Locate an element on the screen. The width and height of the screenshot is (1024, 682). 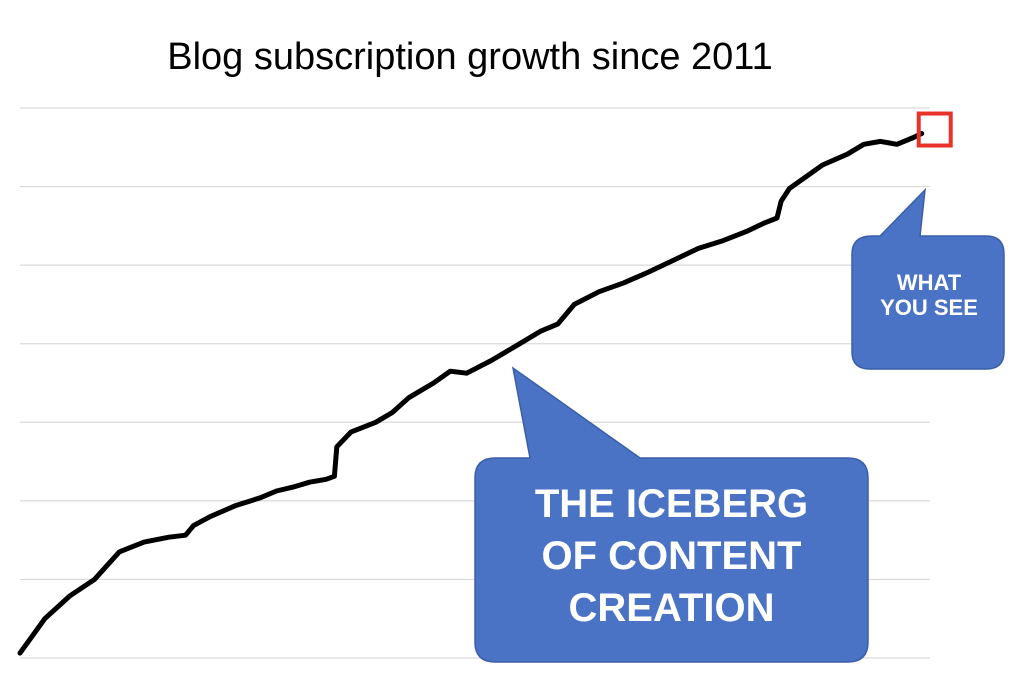
iceberg-line-2: OF CONTENT is located at coordinates (671, 556).